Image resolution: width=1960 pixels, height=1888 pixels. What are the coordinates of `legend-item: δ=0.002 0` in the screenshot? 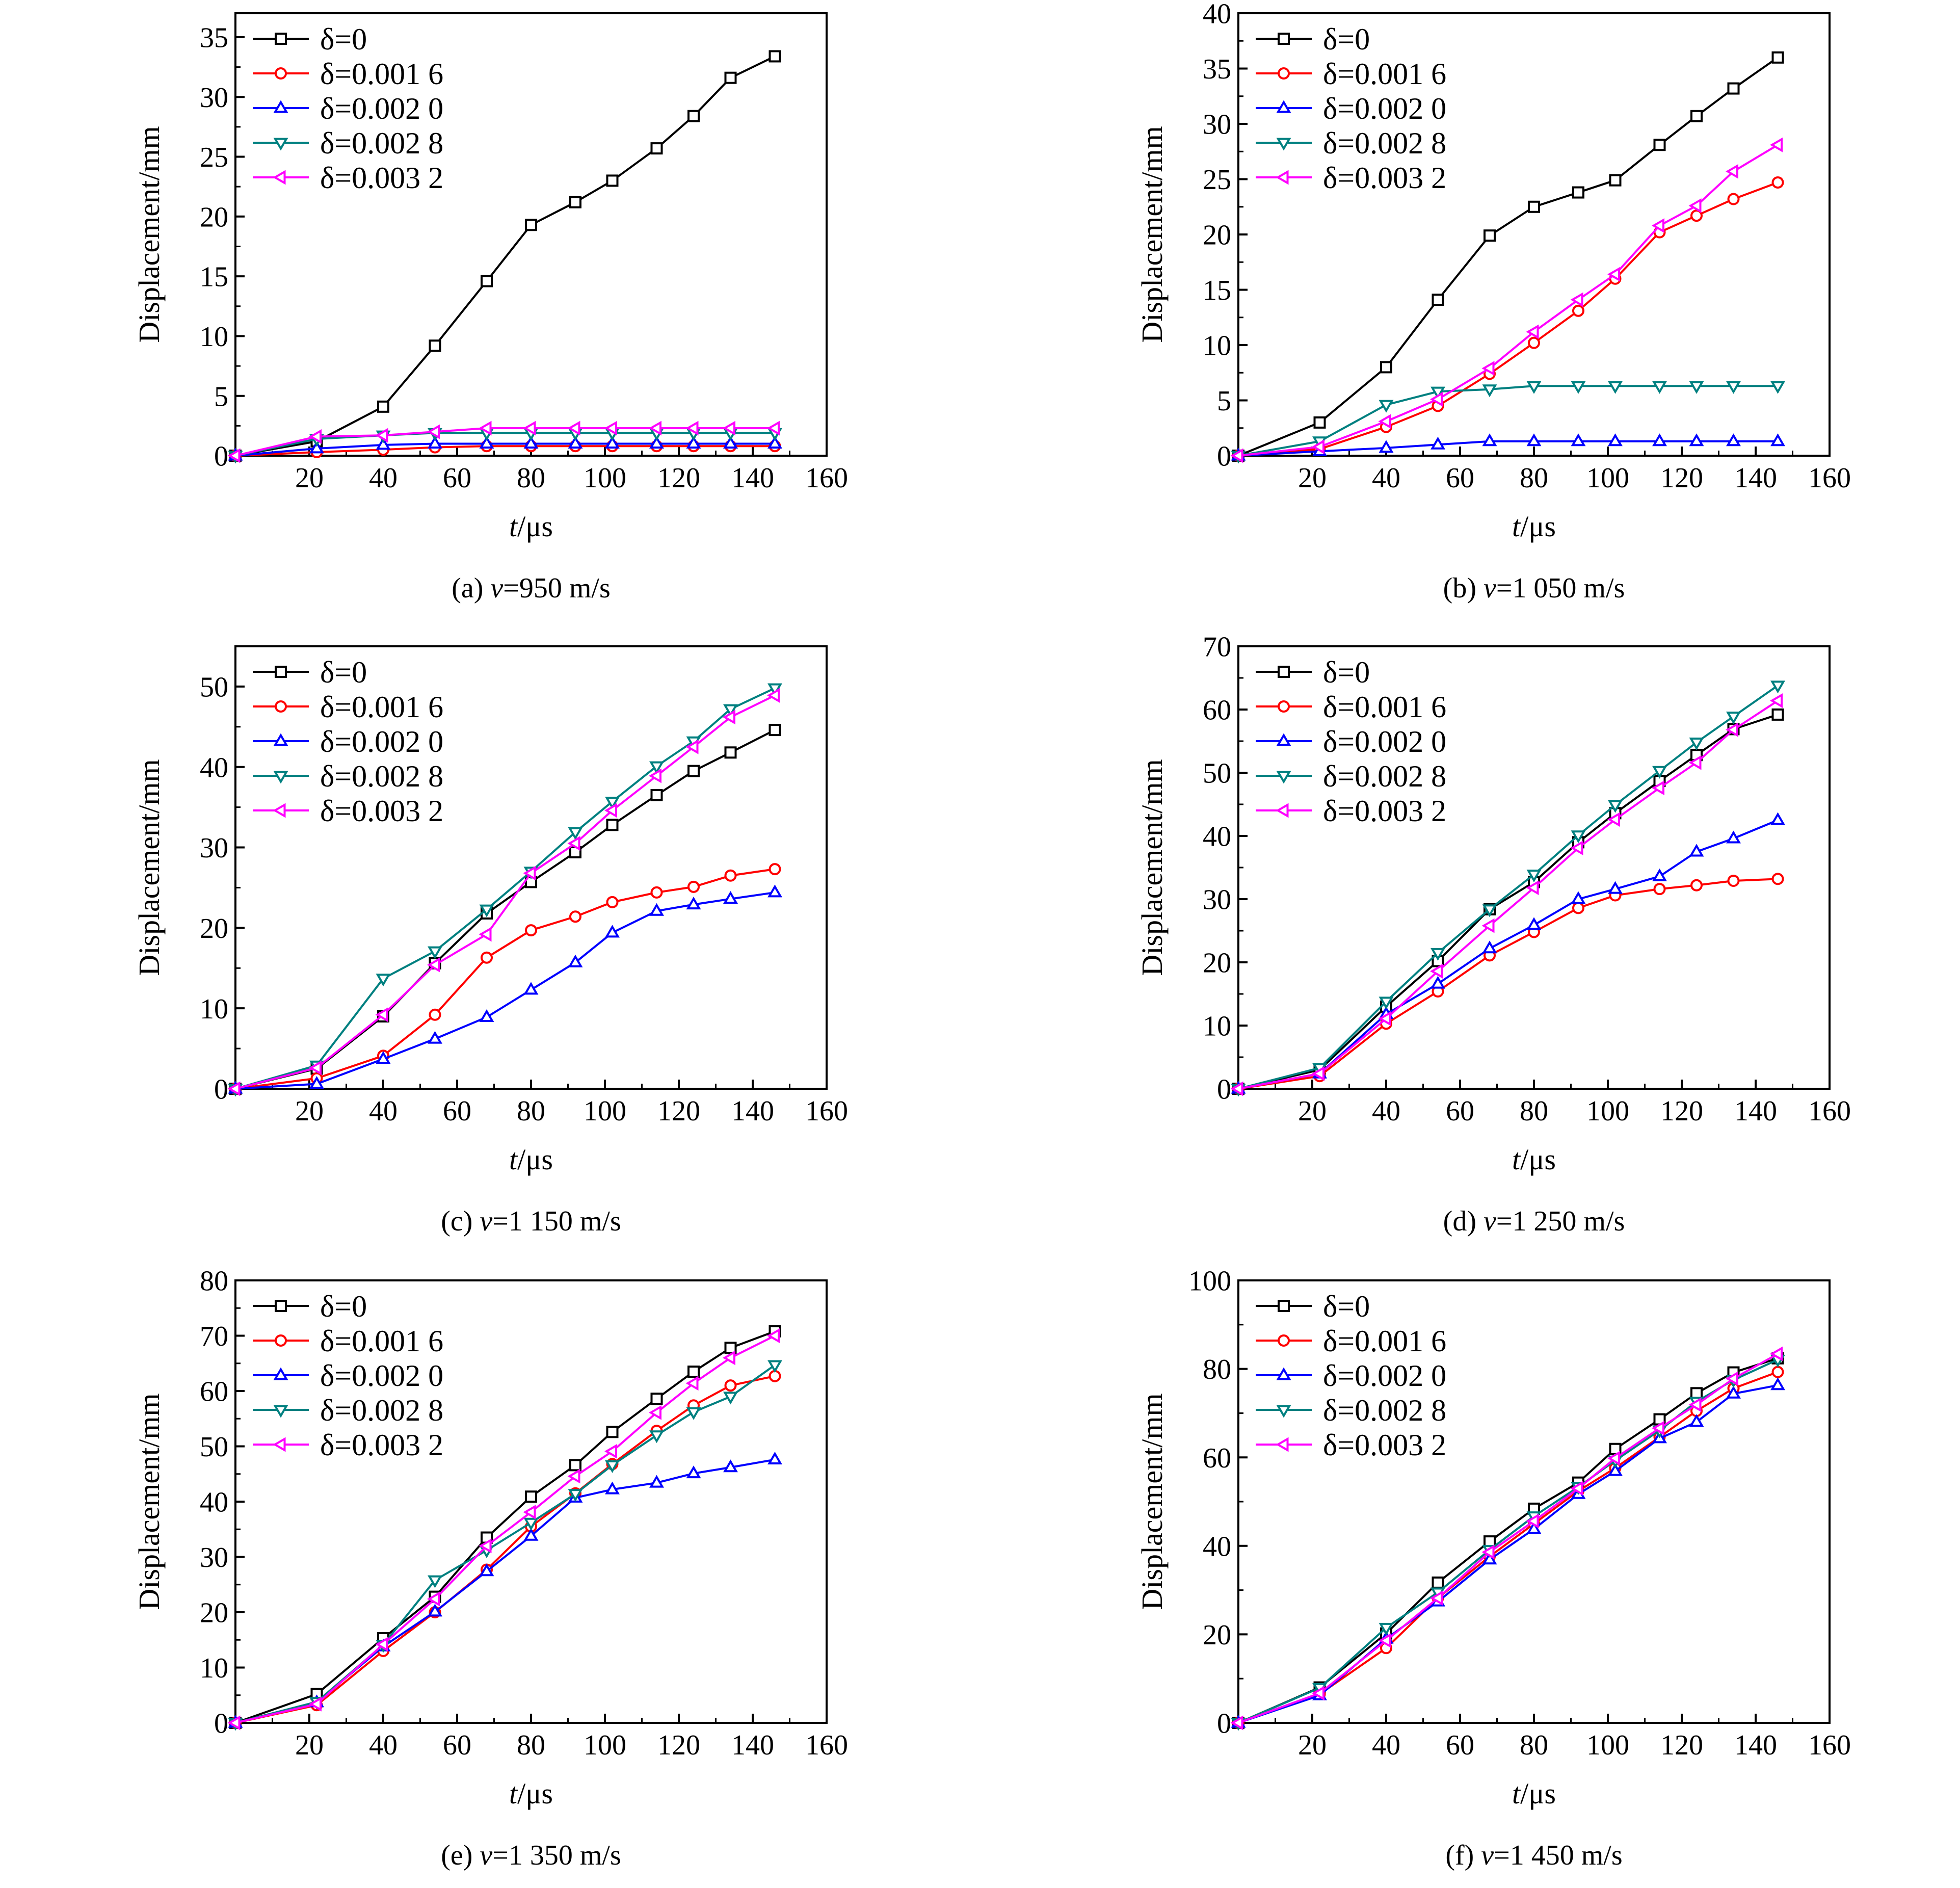 It's located at (348, 1376).